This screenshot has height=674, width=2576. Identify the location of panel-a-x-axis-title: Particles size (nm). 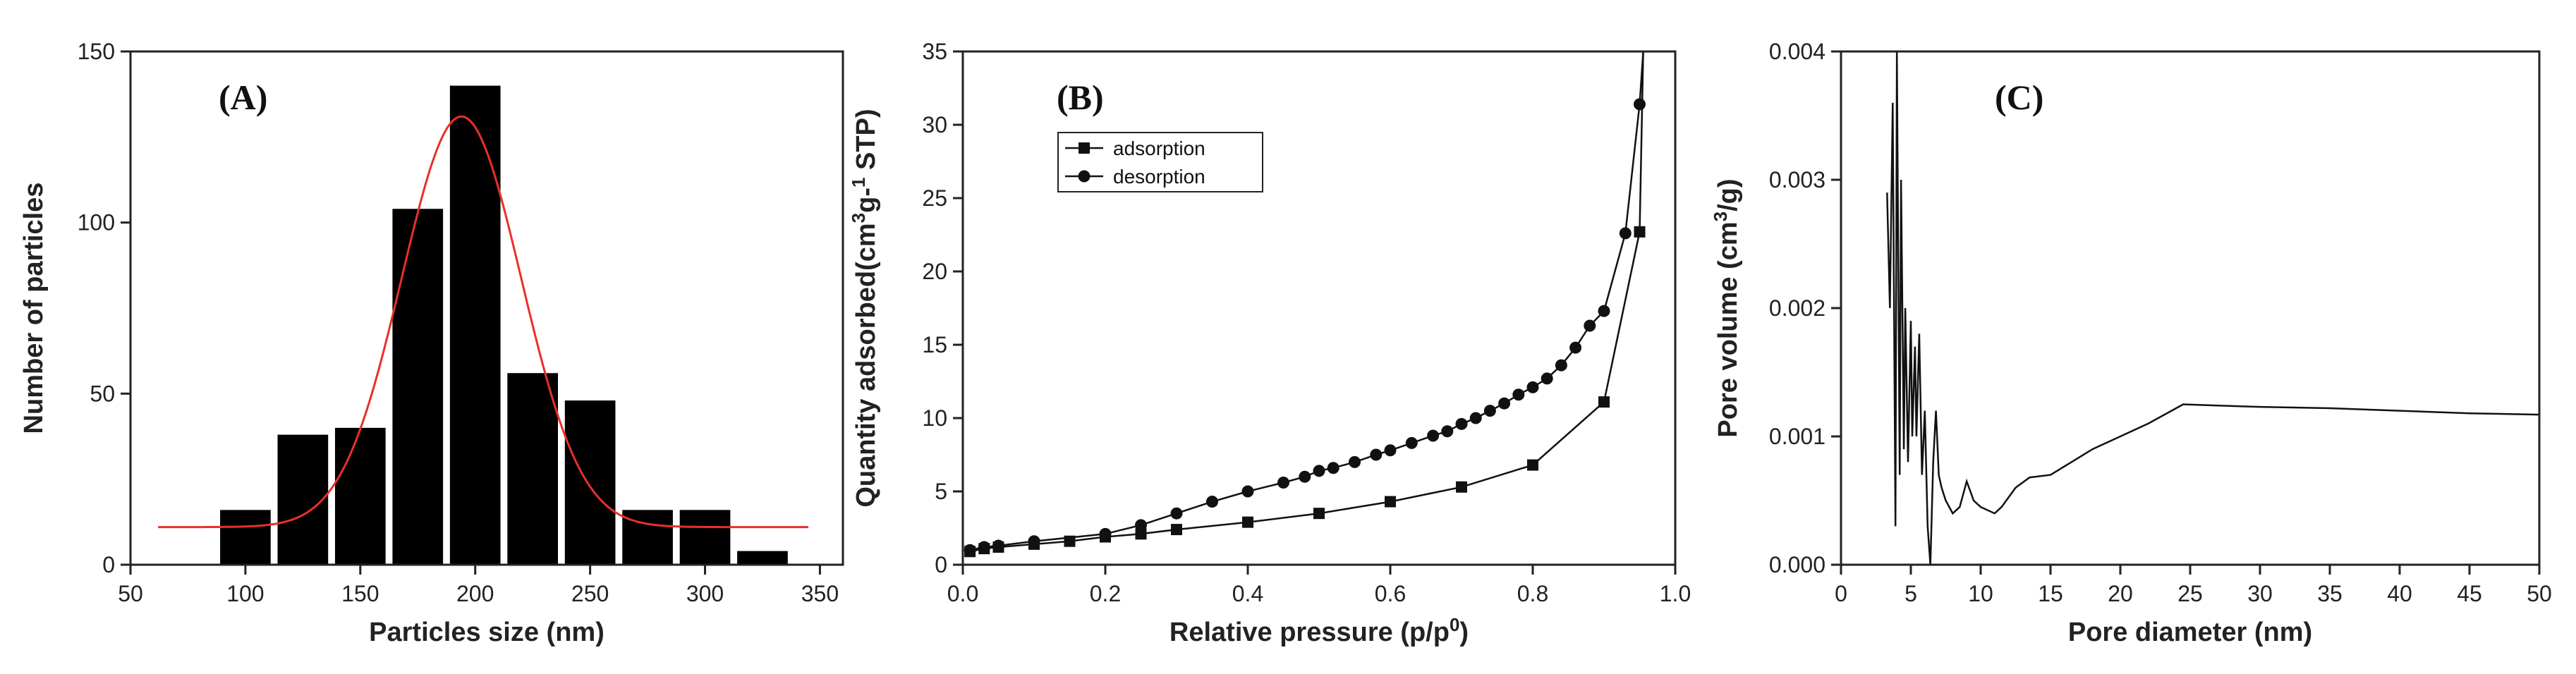
(486, 632).